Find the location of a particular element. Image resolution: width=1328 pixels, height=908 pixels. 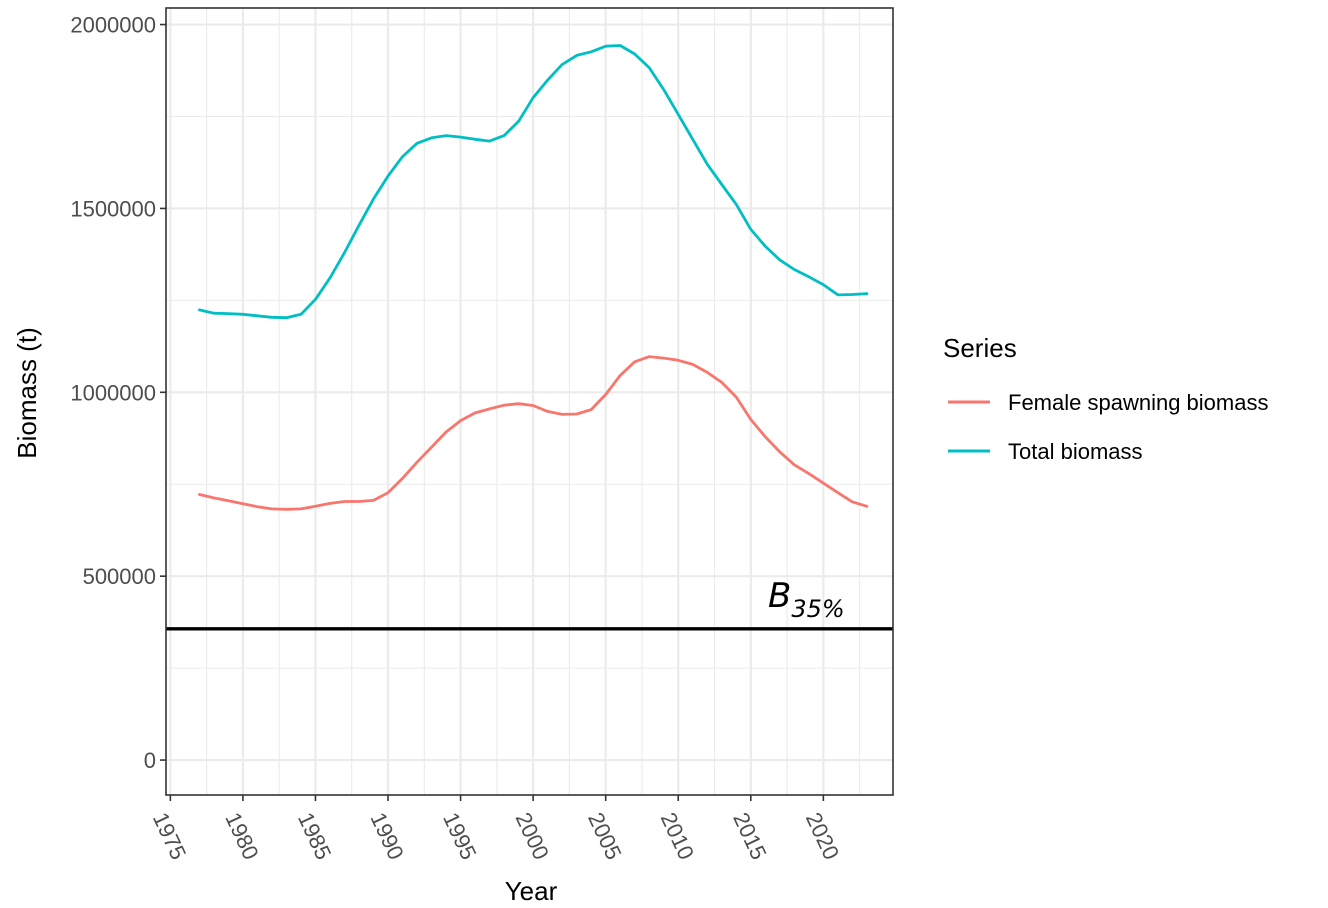

reference-line-group: B35% is located at coordinates (529, 603).